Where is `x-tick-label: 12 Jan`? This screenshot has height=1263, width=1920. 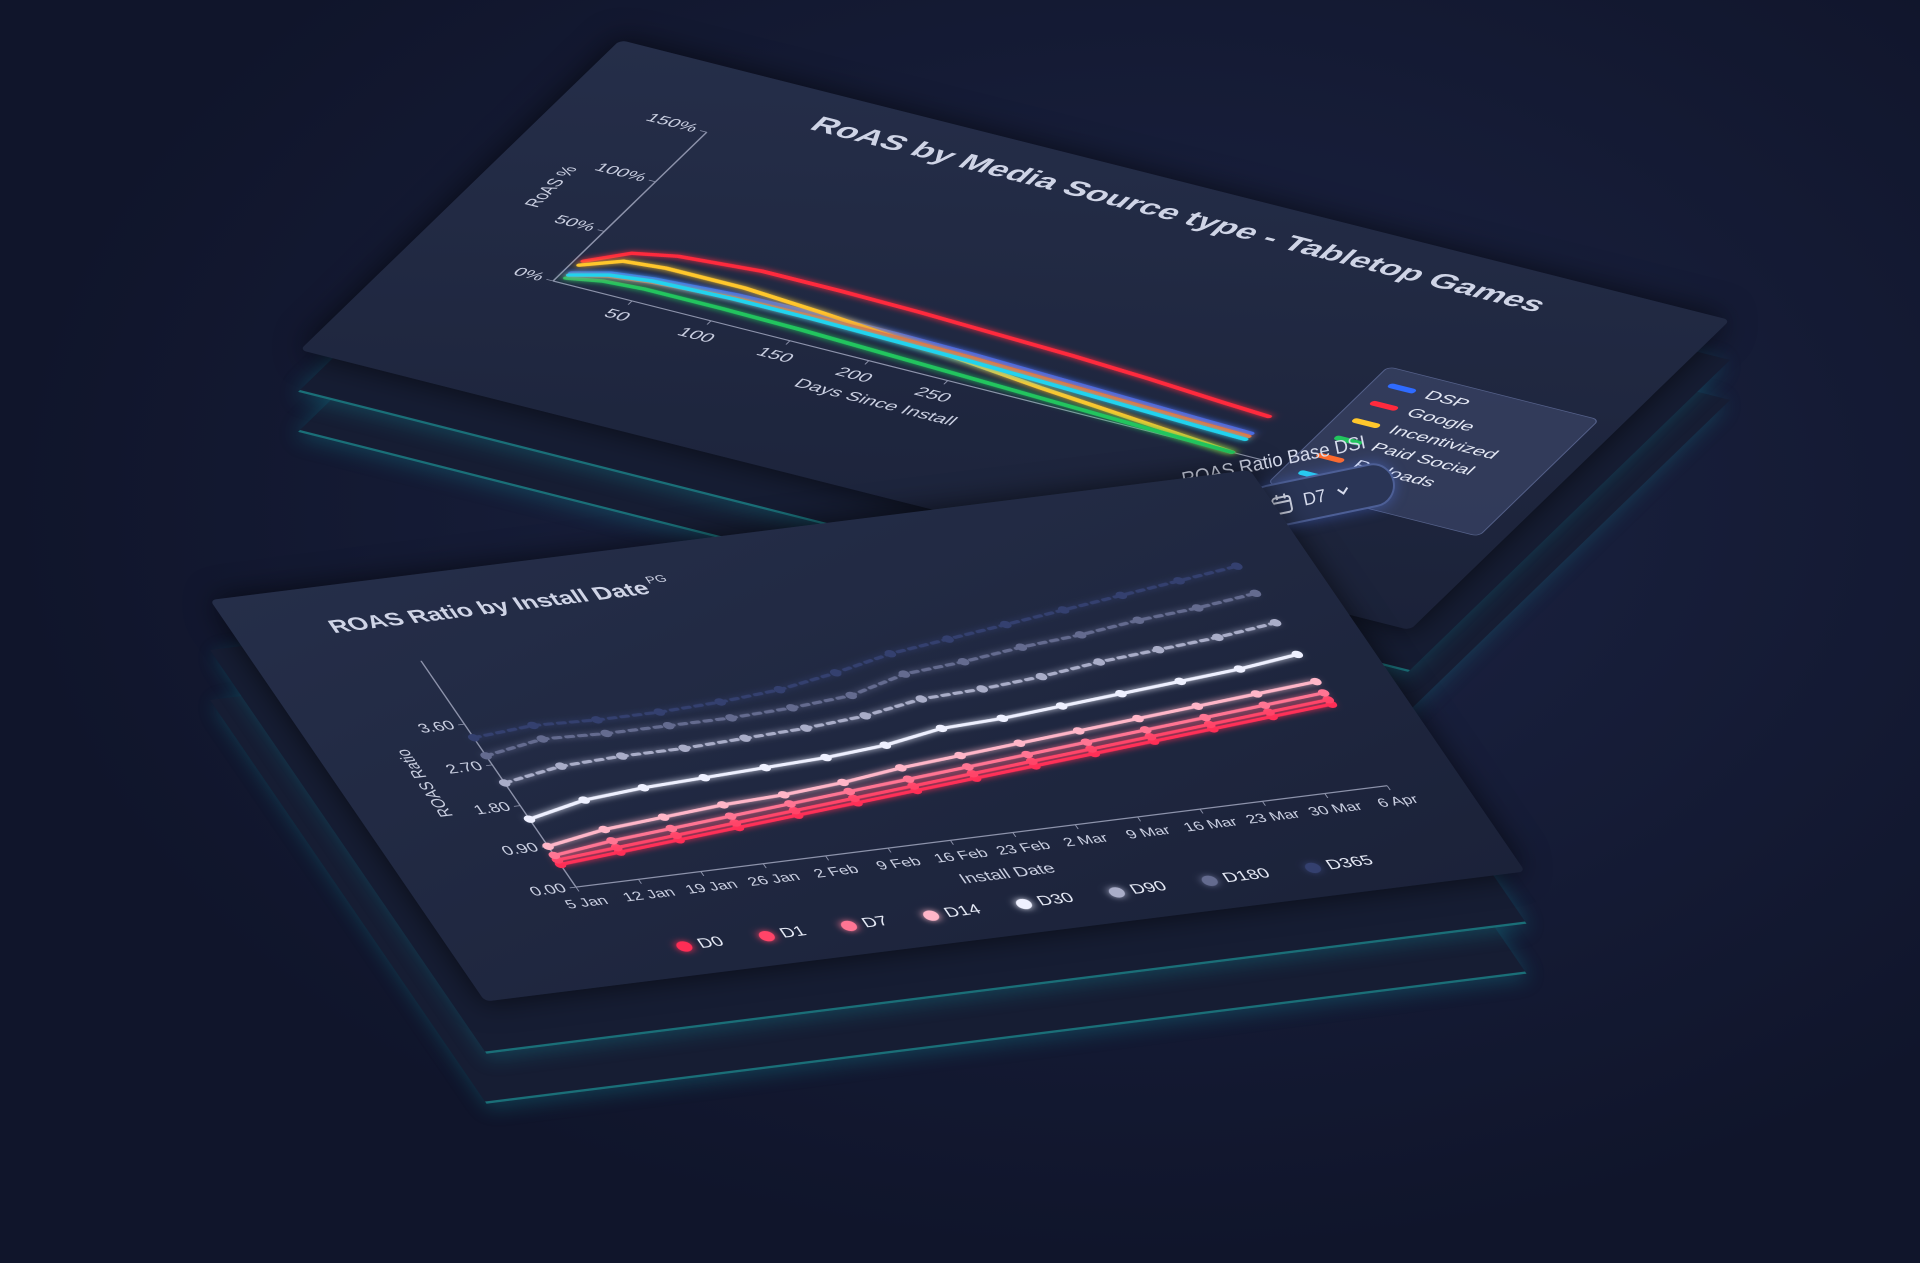 x-tick-label: 12 Jan is located at coordinates (649, 895).